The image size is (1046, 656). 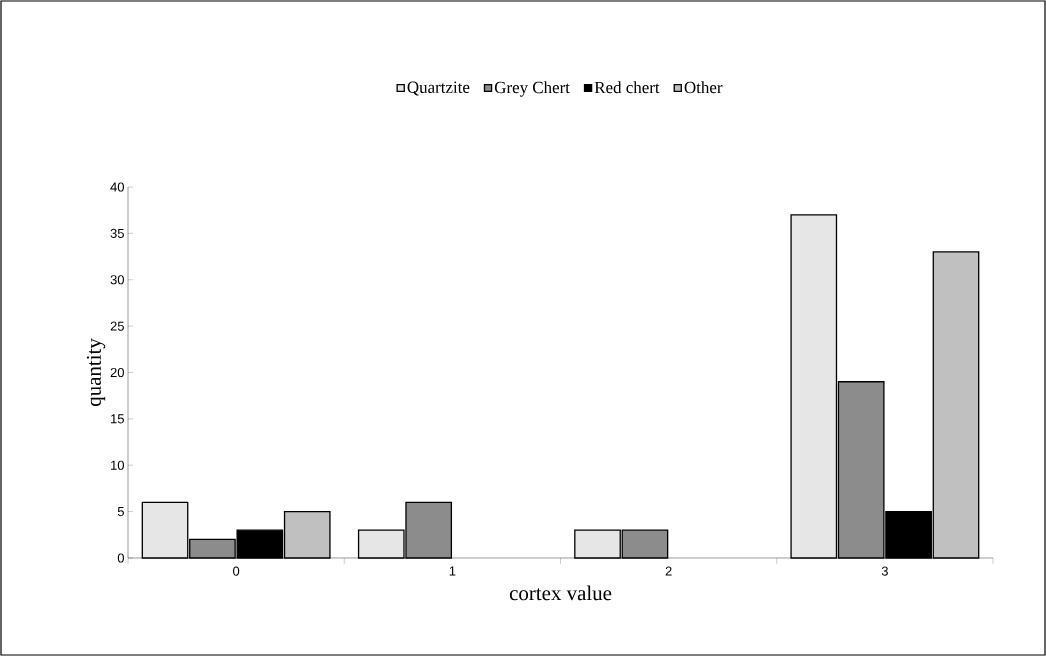 I want to click on legend-label: Other, so click(x=703, y=87).